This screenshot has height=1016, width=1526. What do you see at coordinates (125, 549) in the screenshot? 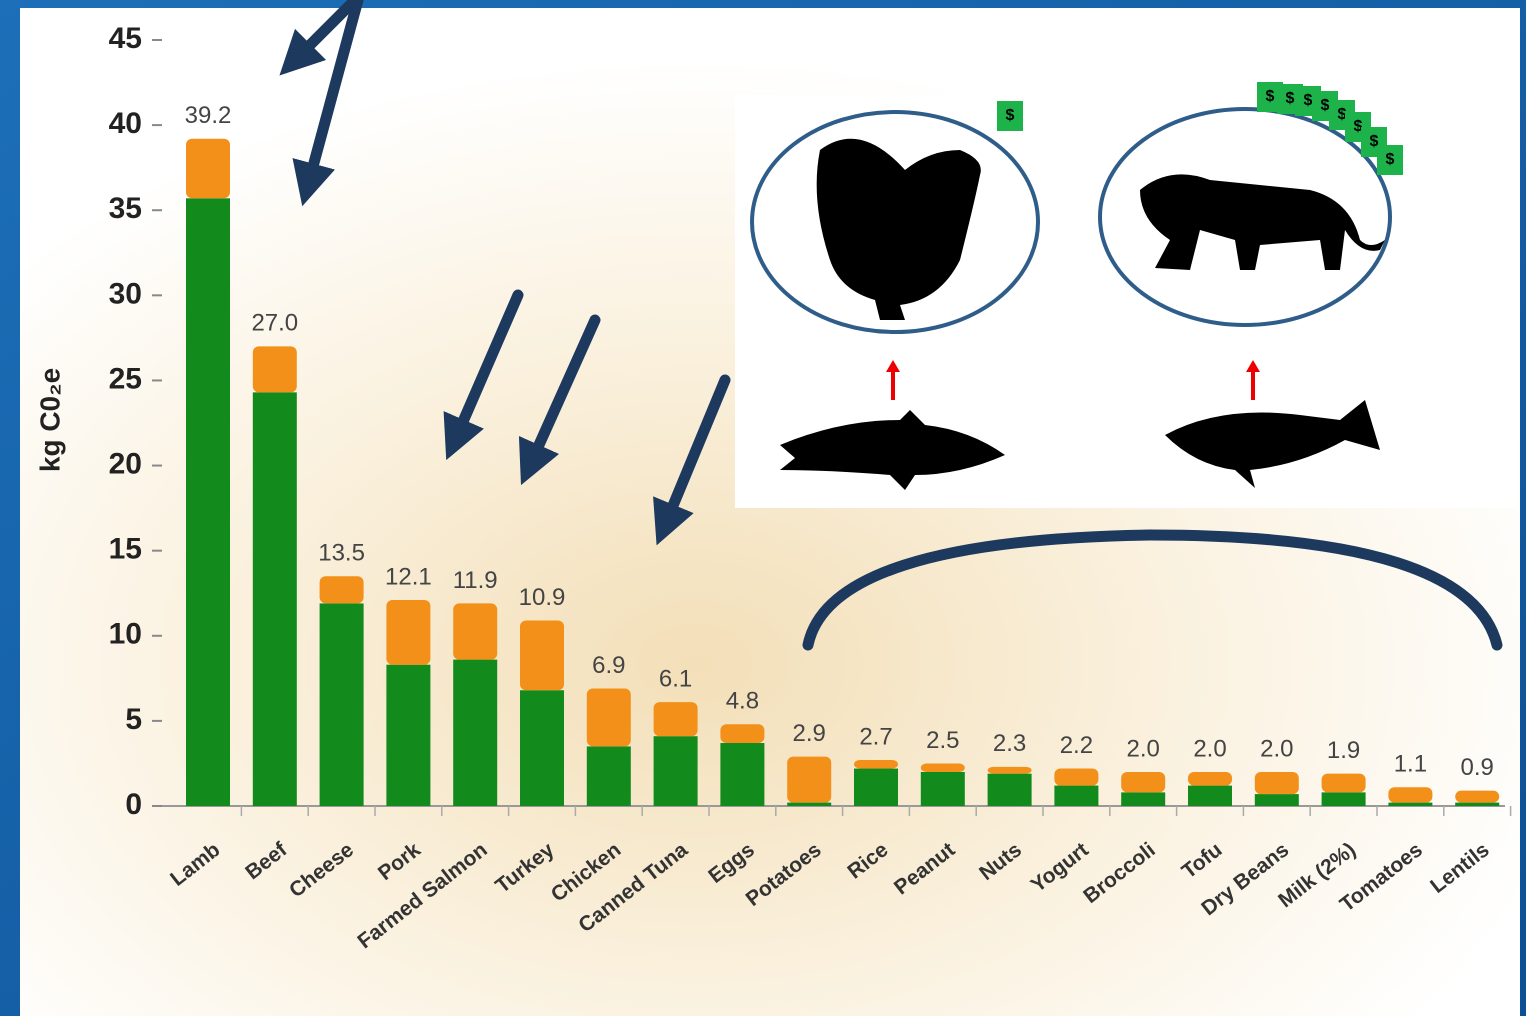
I see `y-tick-label: 15` at bounding box center [125, 549].